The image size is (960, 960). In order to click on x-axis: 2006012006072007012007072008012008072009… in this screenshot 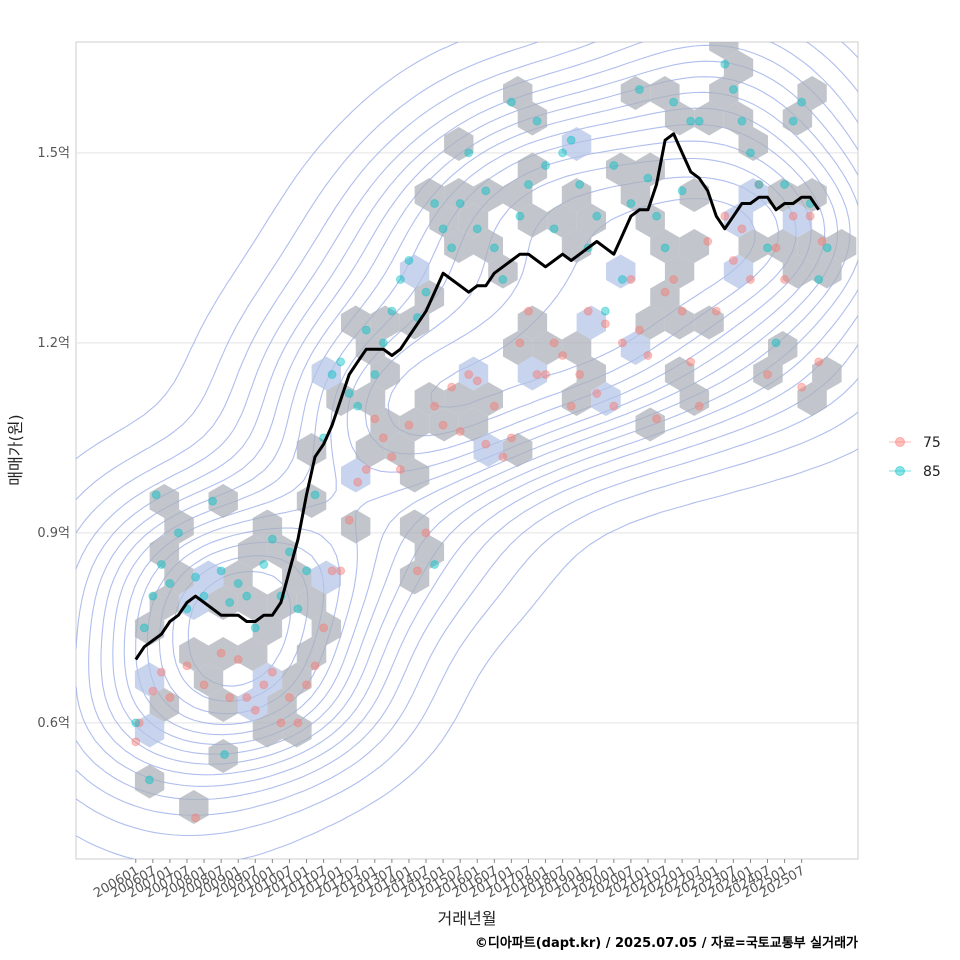, I will do `click(449, 880)`.